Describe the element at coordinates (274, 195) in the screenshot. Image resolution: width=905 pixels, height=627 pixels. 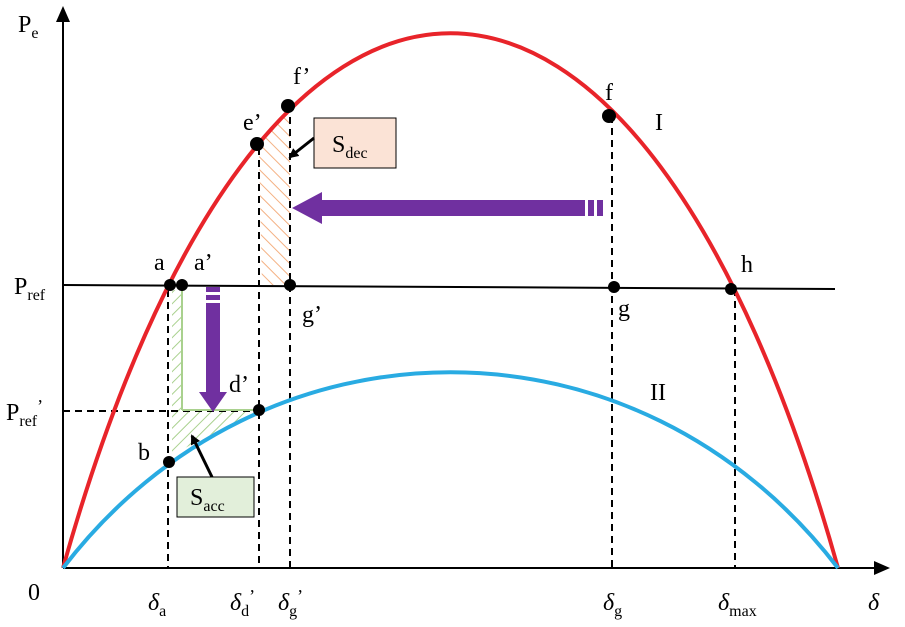
I see `decel-area` at that location.